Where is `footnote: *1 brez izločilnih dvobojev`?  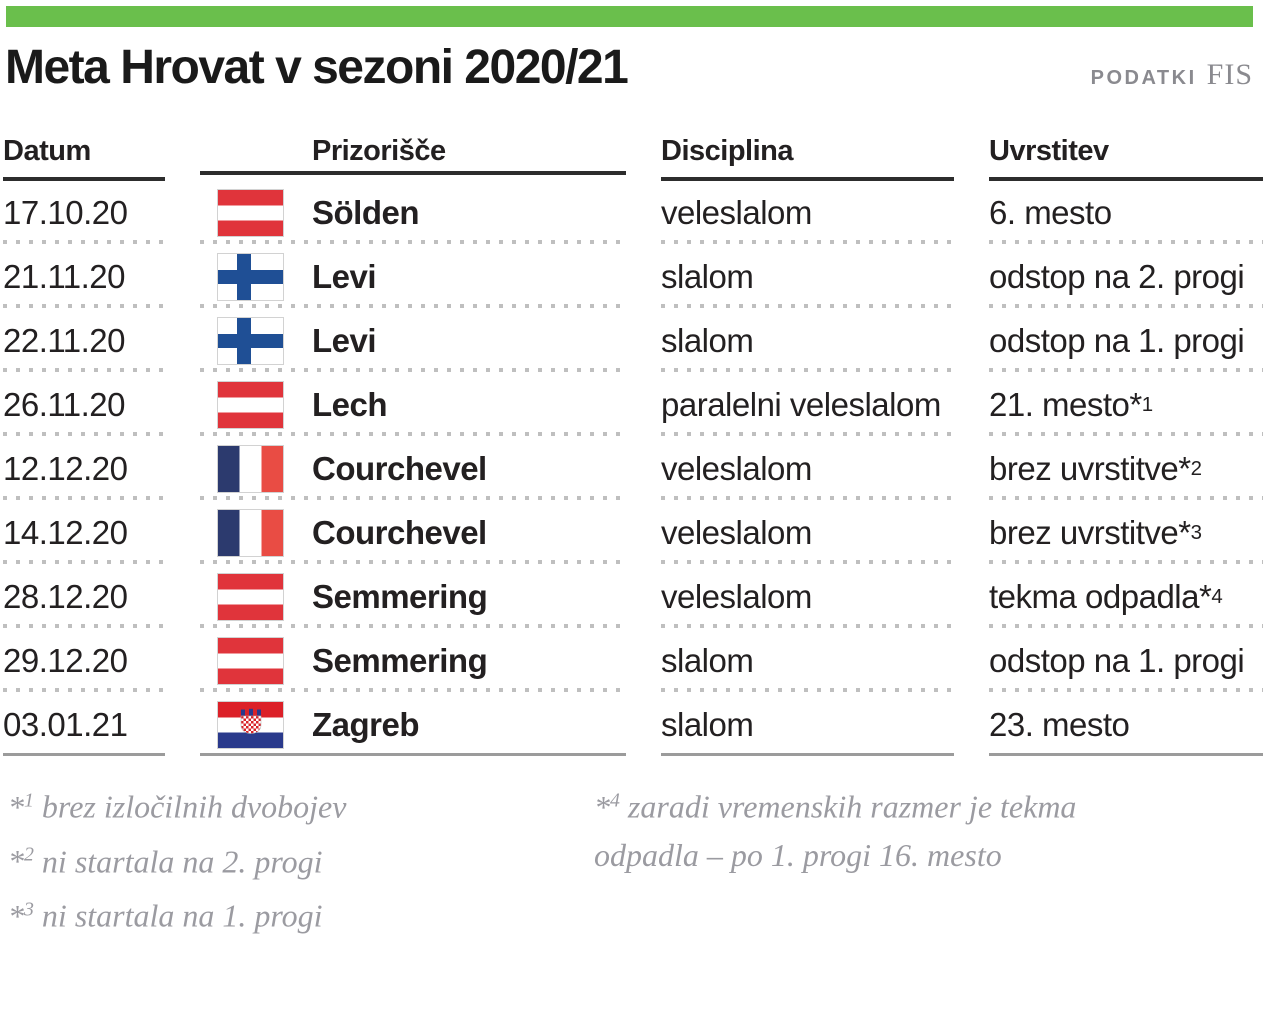
footnote: *1 brez izločilnih dvobojev is located at coordinates (278, 803).